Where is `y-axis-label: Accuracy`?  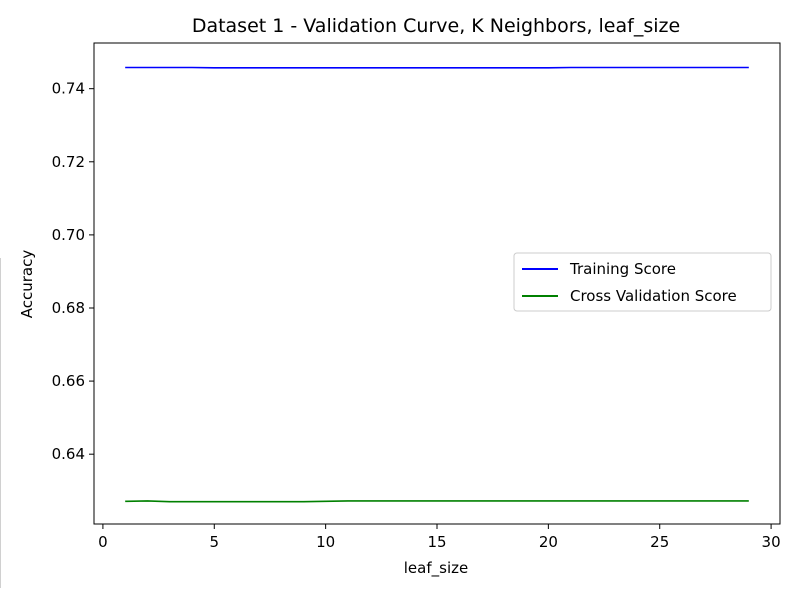
y-axis-label: Accuracy is located at coordinates (27, 284).